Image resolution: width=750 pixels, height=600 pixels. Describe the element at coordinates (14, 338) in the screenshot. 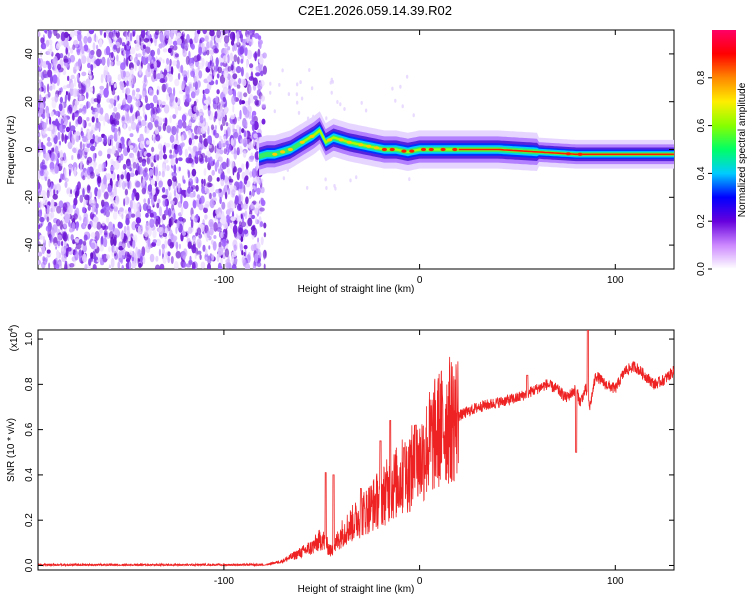

I see `snr-multiplier: (x104)` at that location.